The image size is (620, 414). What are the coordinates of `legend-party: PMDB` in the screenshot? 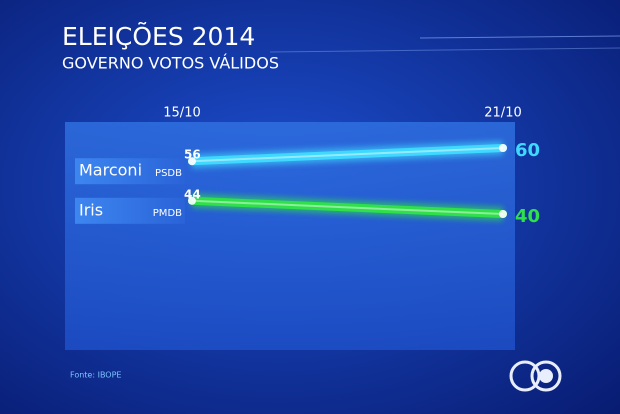 It's located at (167, 213).